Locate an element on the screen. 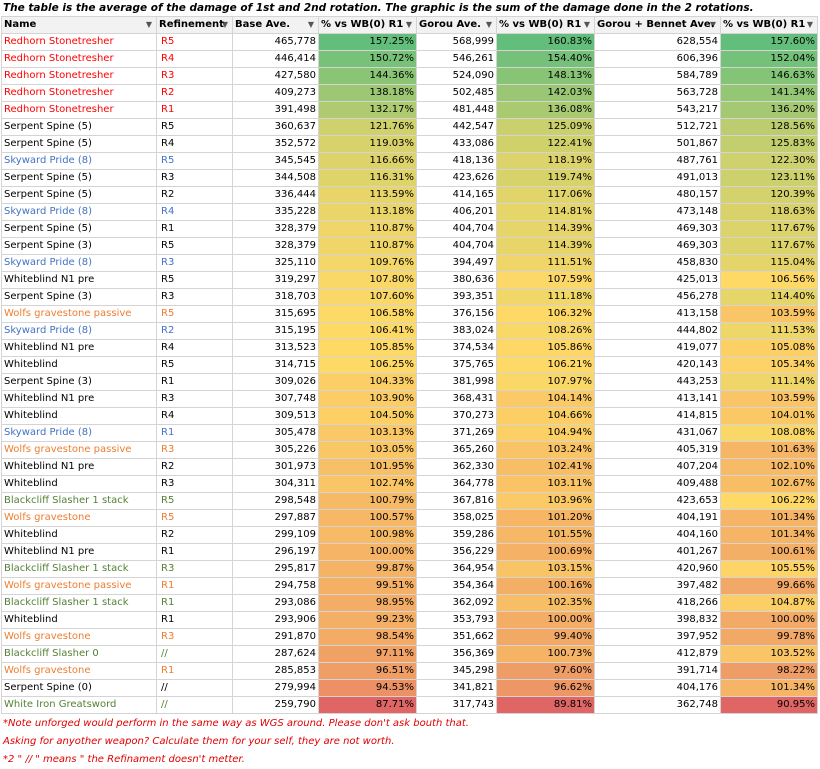 Image resolution: width=820 pixels, height=769 pixels. cell-gorou-bennet-ave: 543,217 is located at coordinates (657, 110).